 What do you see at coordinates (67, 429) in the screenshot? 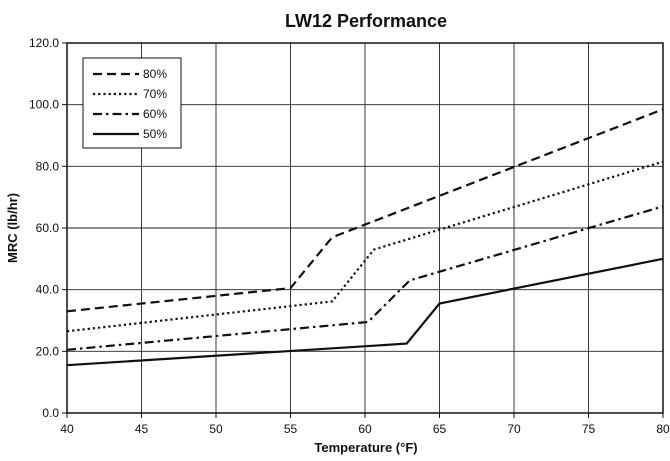
I see `x-tick-label: 40` at bounding box center [67, 429].